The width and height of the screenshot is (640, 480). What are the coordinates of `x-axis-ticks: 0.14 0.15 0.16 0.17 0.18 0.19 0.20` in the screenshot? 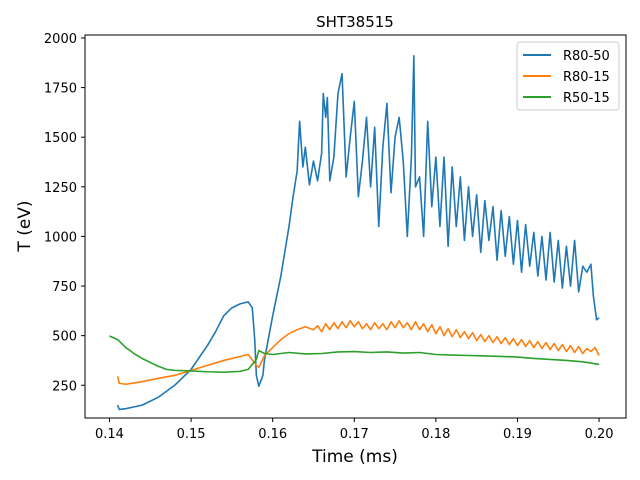 It's located at (354, 430).